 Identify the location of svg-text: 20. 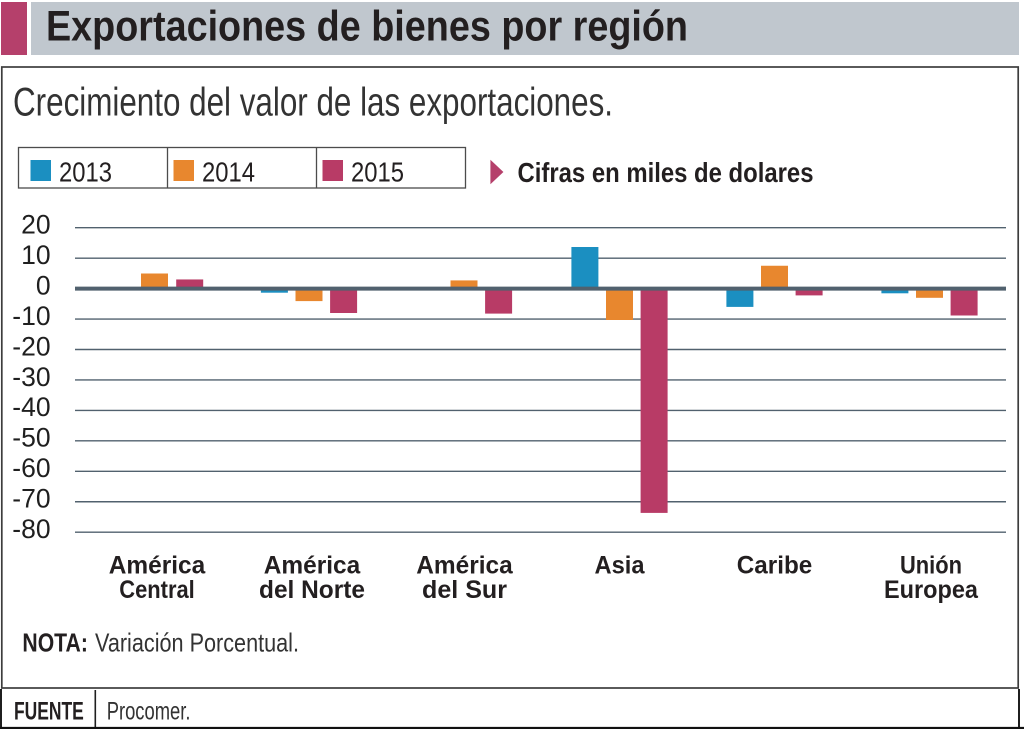
(35, 225).